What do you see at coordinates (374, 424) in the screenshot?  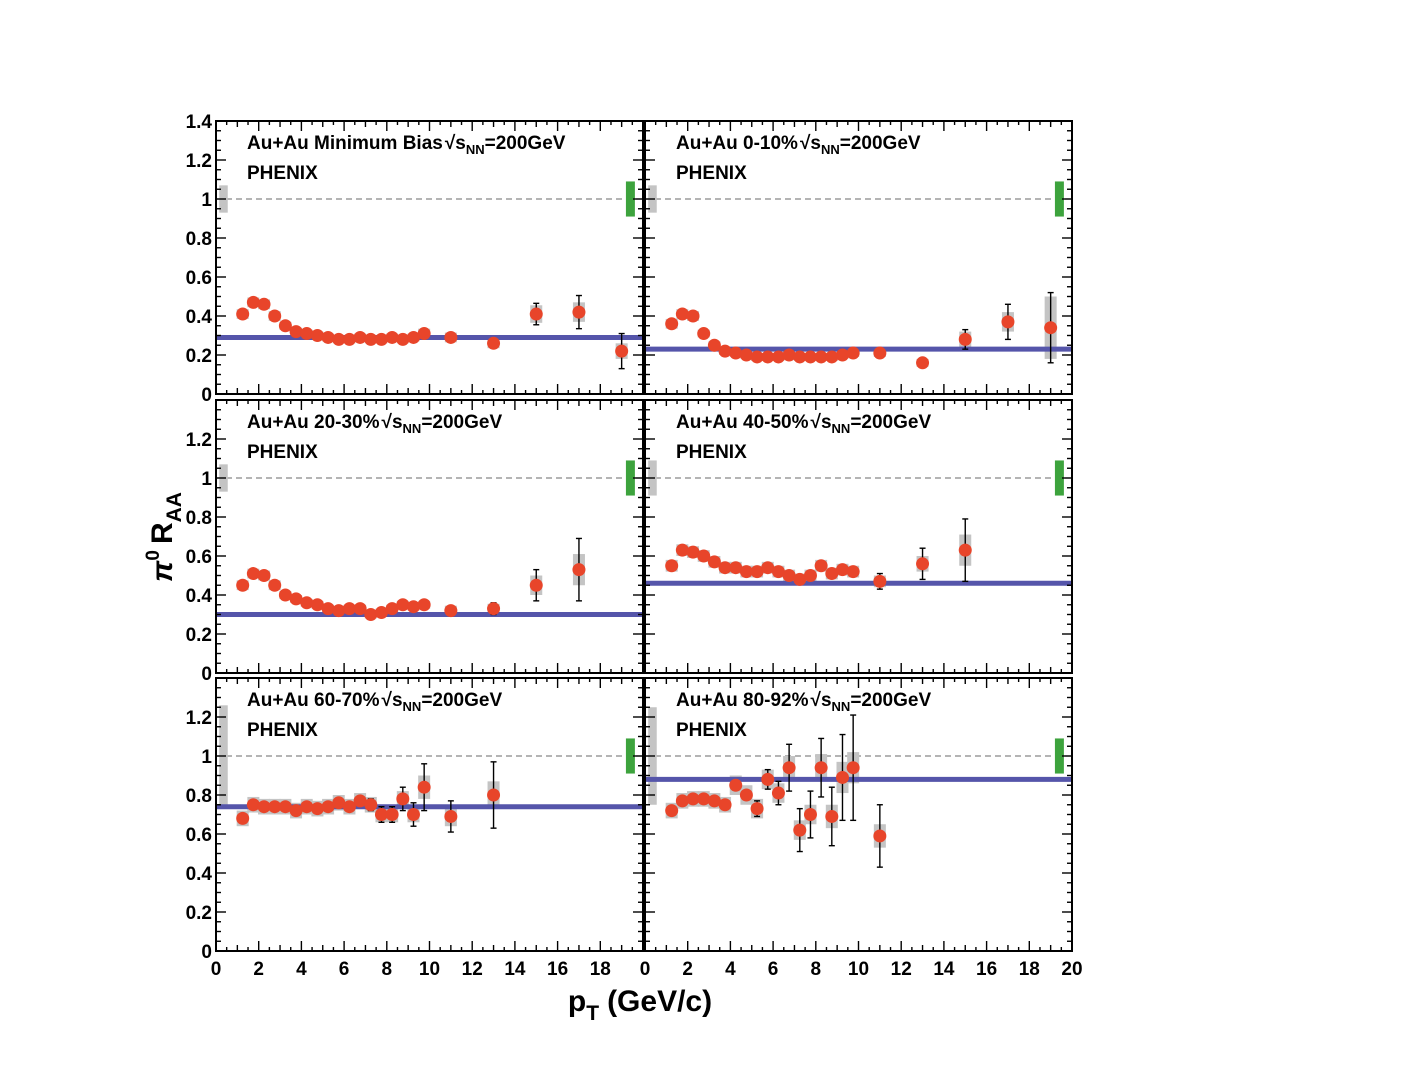 I see `panel-title: Au+Au 20-30% √sNN=200GeV` at bounding box center [374, 424].